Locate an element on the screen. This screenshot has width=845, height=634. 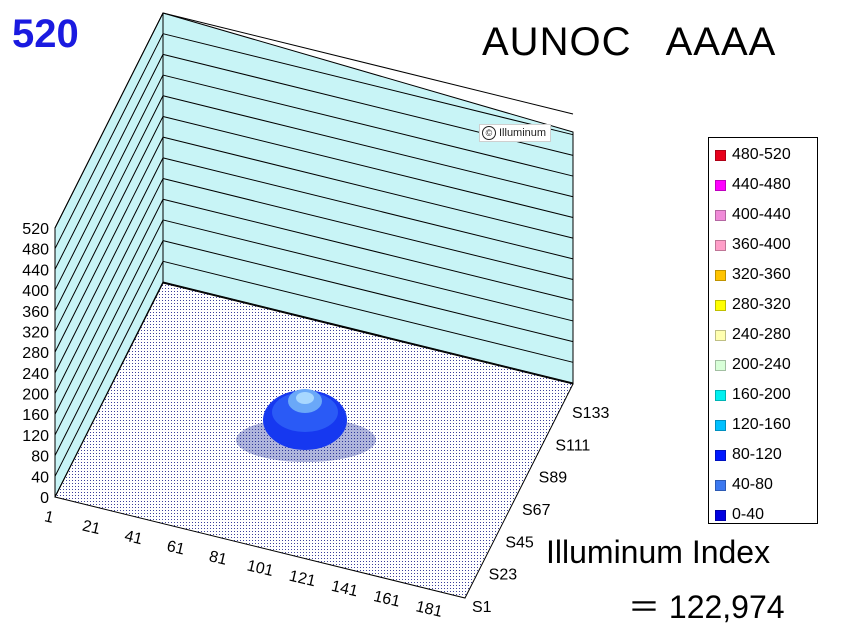
peak-cap is located at coordinates (305, 398).